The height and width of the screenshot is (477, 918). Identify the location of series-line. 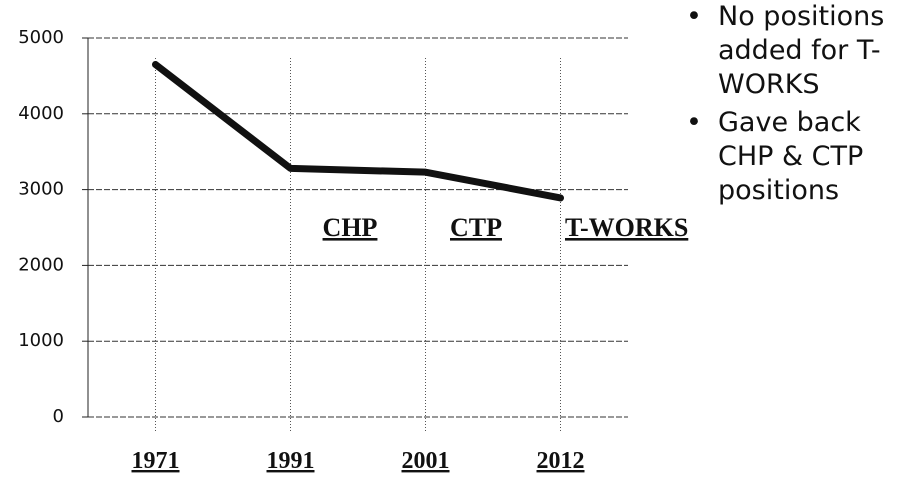
(358, 131).